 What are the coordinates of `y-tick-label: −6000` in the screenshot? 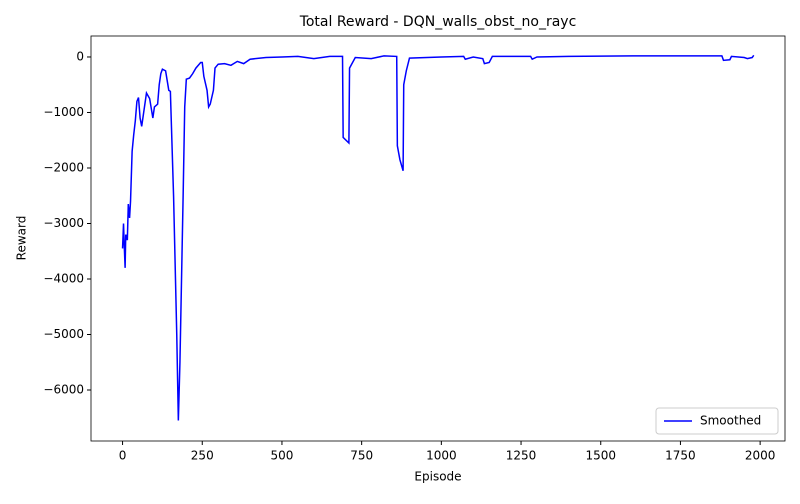 It's located at (63, 389).